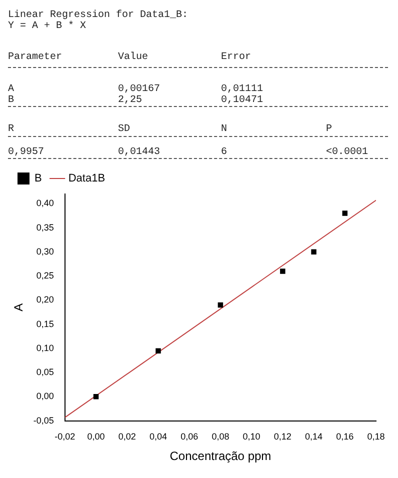  Describe the element at coordinates (87, 178) in the screenshot. I see `legend-label: Data1B` at that location.